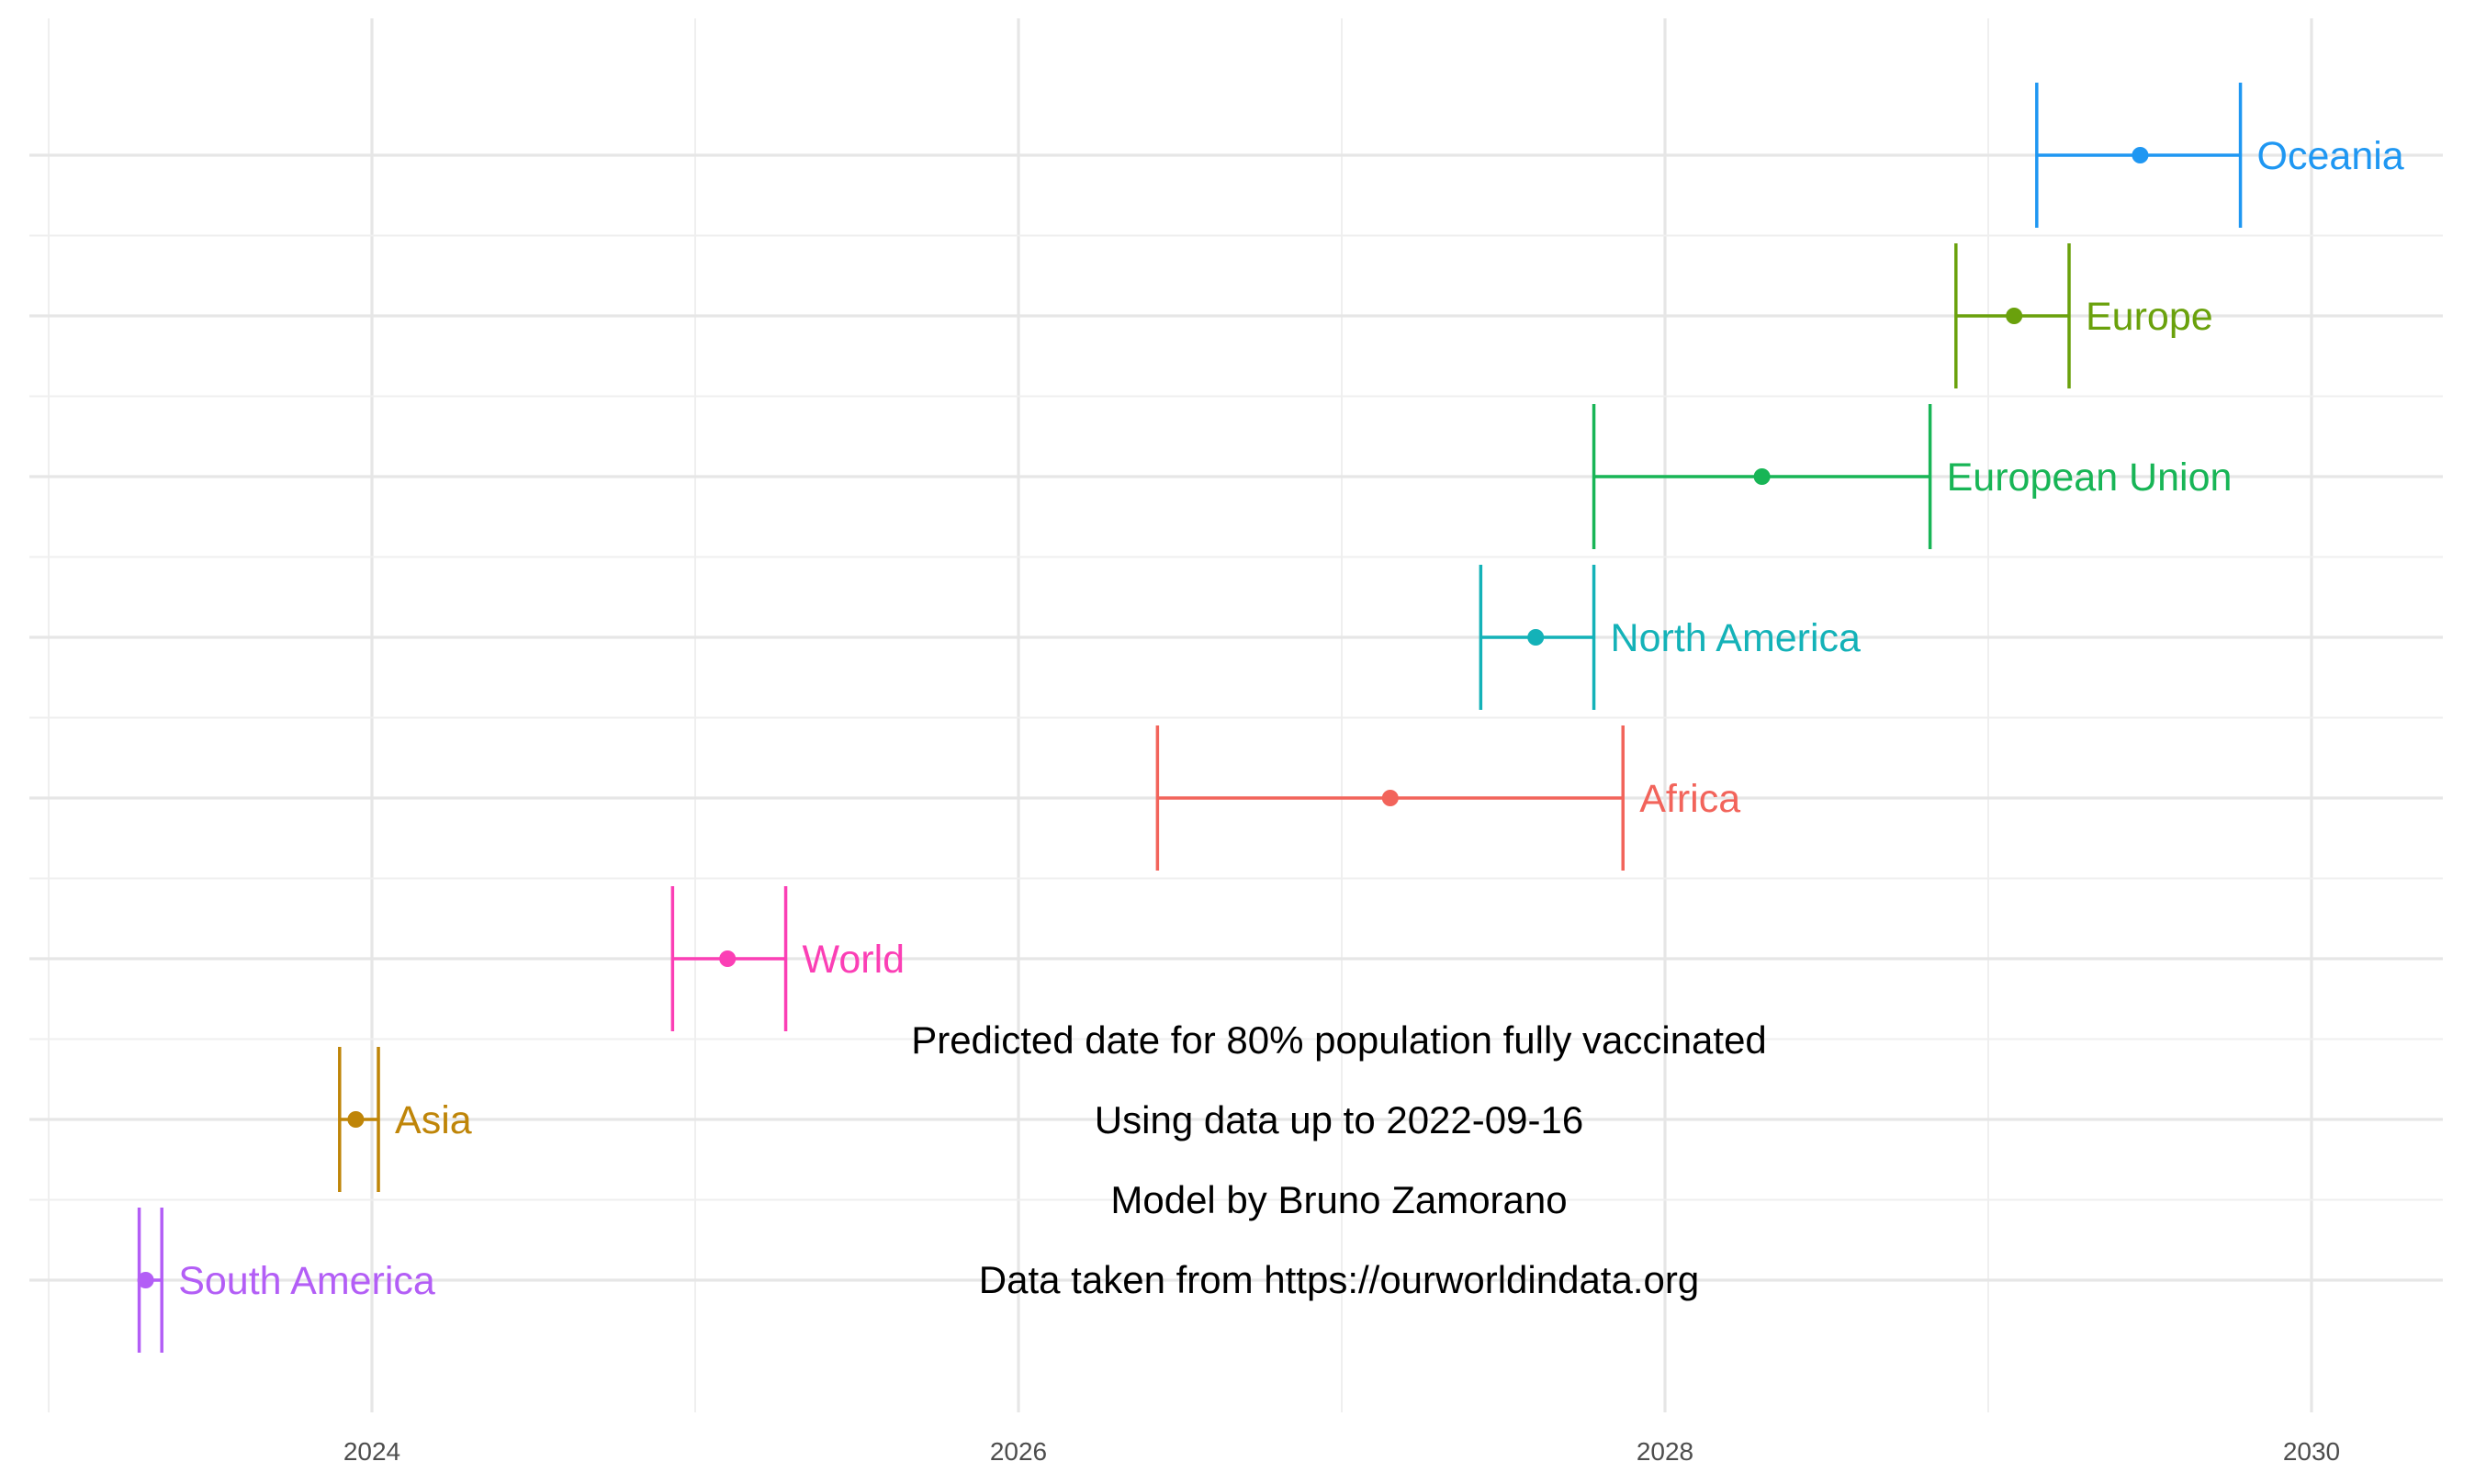  I want to click on series-group: North America, so click(1670, 638).